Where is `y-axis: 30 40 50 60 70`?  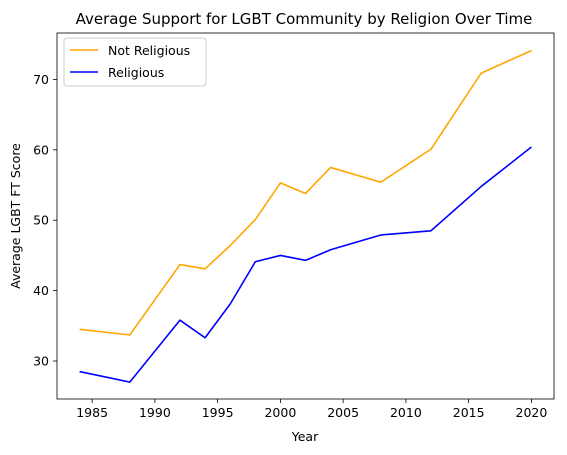 y-axis: 30 40 50 60 70 is located at coordinates (45, 220).